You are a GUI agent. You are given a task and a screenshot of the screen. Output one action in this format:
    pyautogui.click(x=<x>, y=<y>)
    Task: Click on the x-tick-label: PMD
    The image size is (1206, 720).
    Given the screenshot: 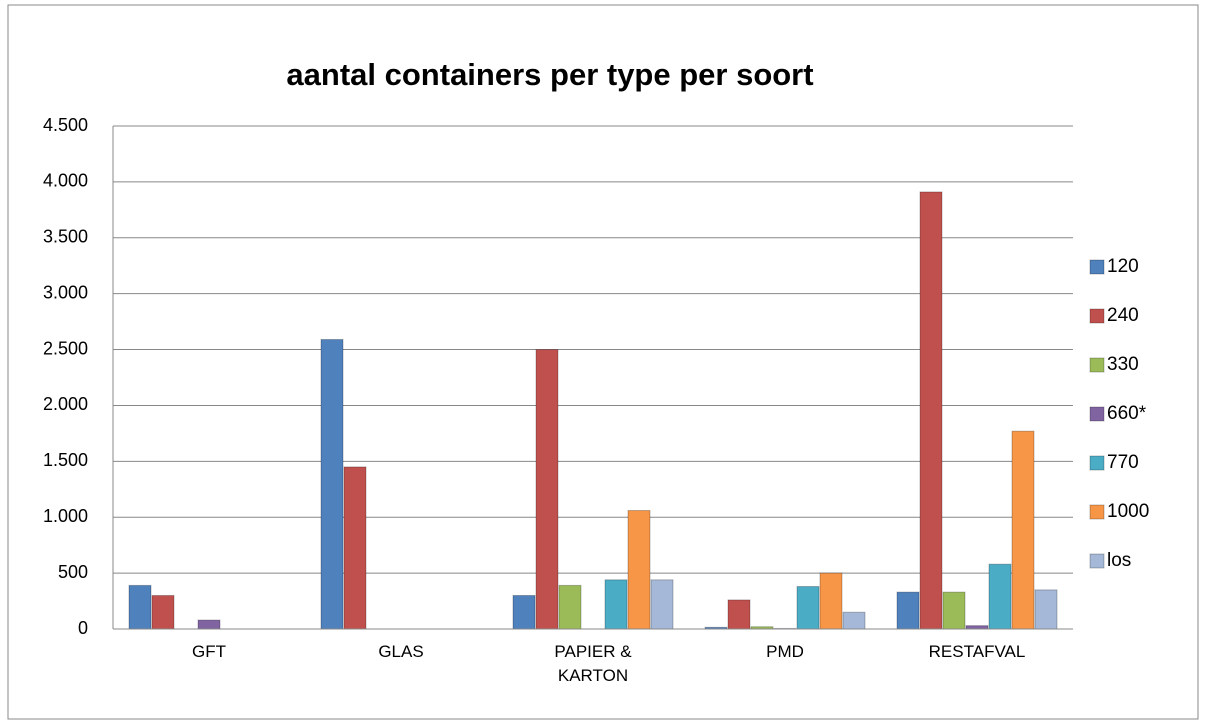 What is the action you would take?
    pyautogui.click(x=785, y=651)
    